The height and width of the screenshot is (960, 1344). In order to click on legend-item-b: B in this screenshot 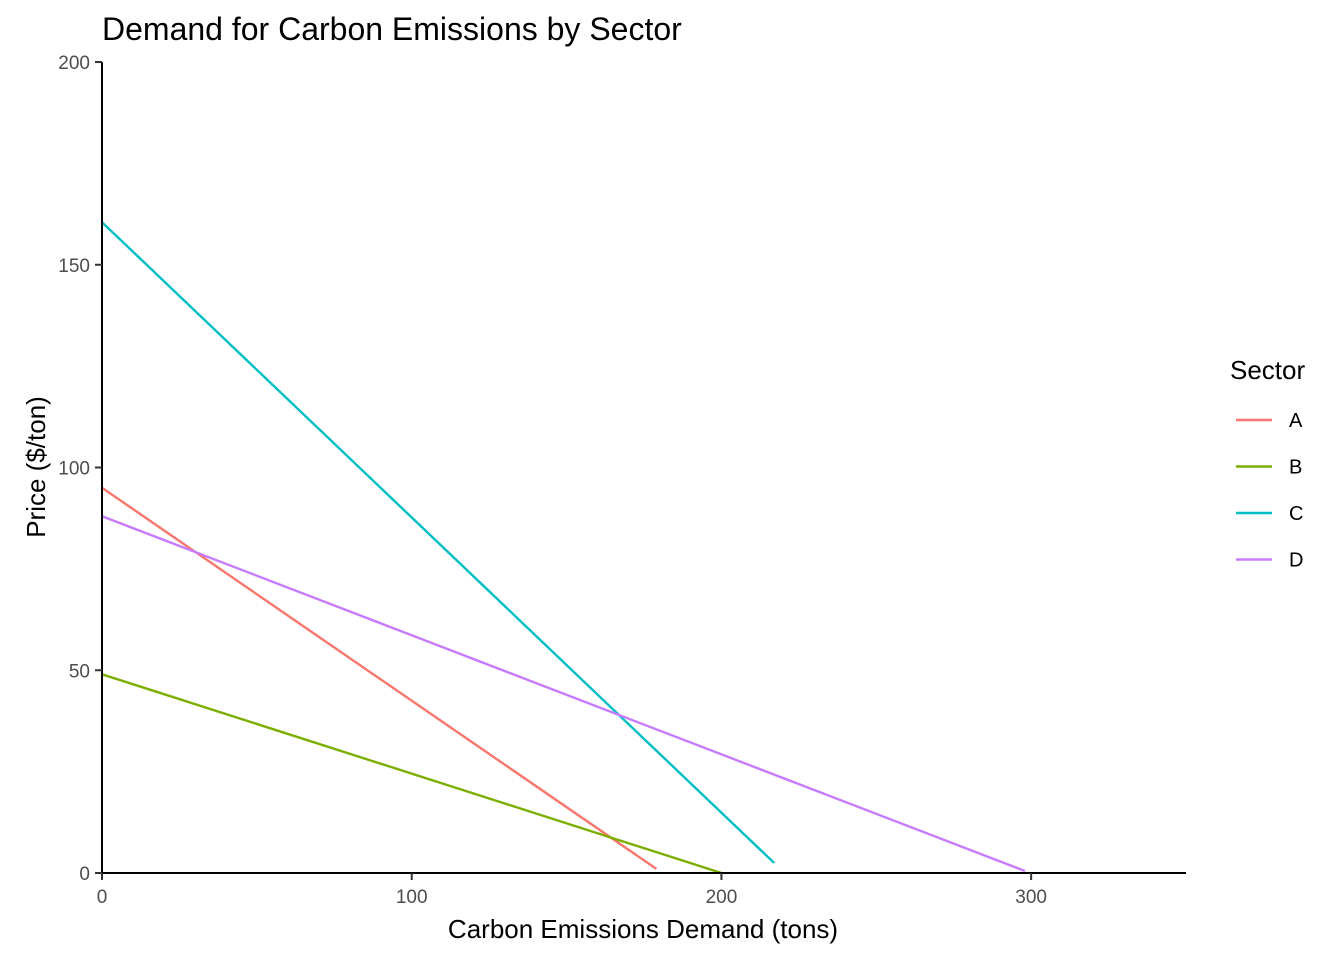, I will do `click(1269, 468)`.